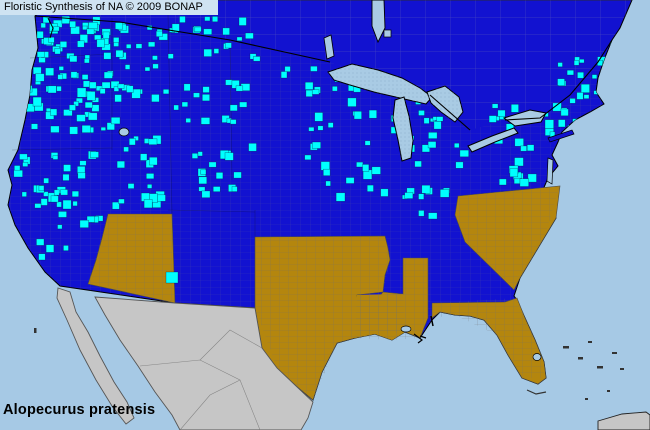  What do you see at coordinates (109, 7) in the screenshot?
I see `map-title: Floristic Synthesis of NA © 2009 BONAP` at bounding box center [109, 7].